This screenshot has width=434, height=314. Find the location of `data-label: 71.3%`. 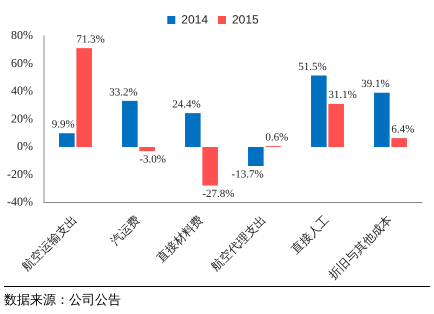

data-label: 71.3% is located at coordinates (90, 39).